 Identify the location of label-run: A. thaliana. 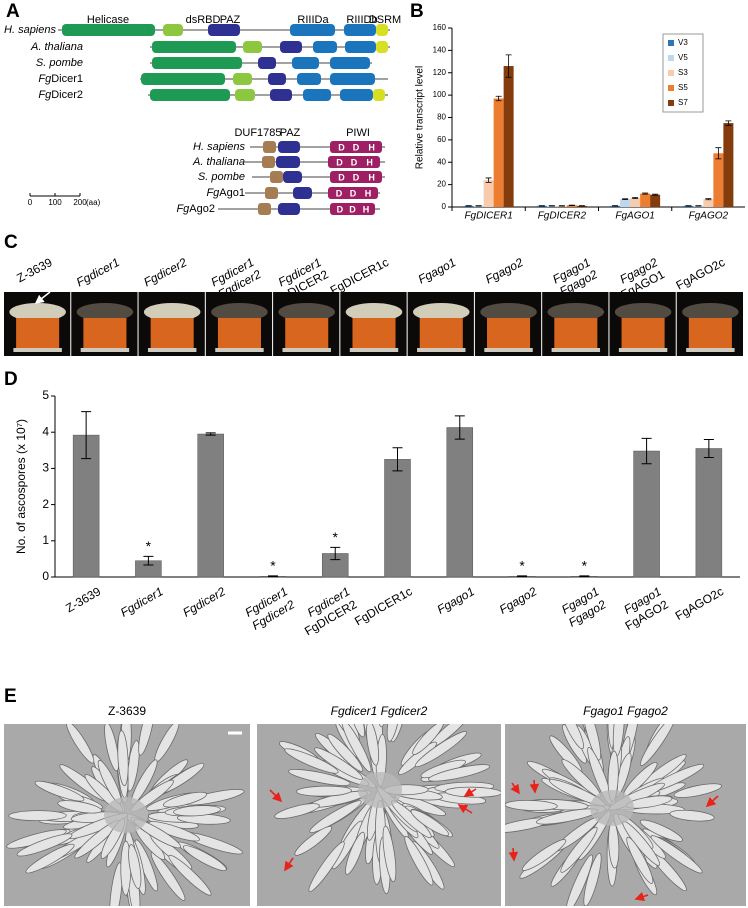
(56, 47).